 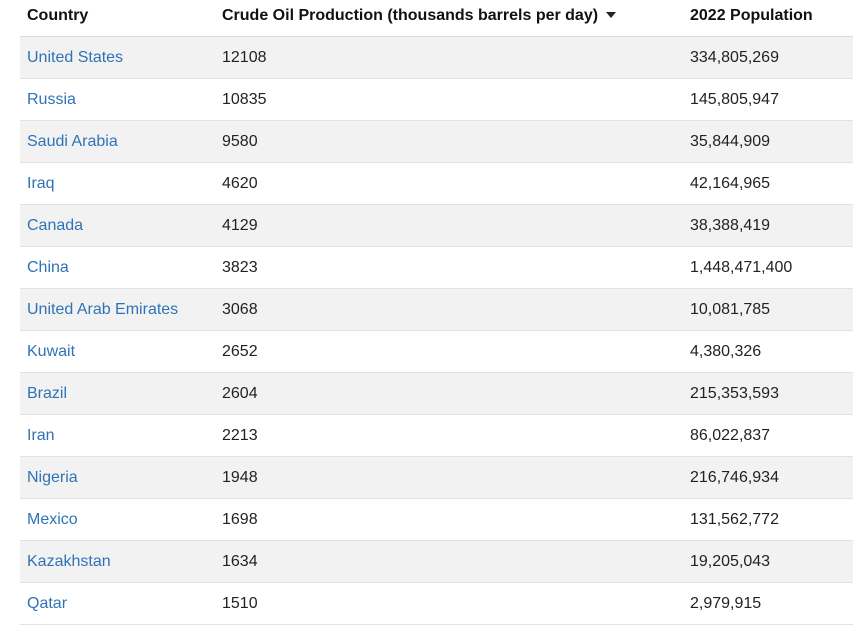 I want to click on table-row: Mexico 1698 131,562,772, so click(x=436, y=520).